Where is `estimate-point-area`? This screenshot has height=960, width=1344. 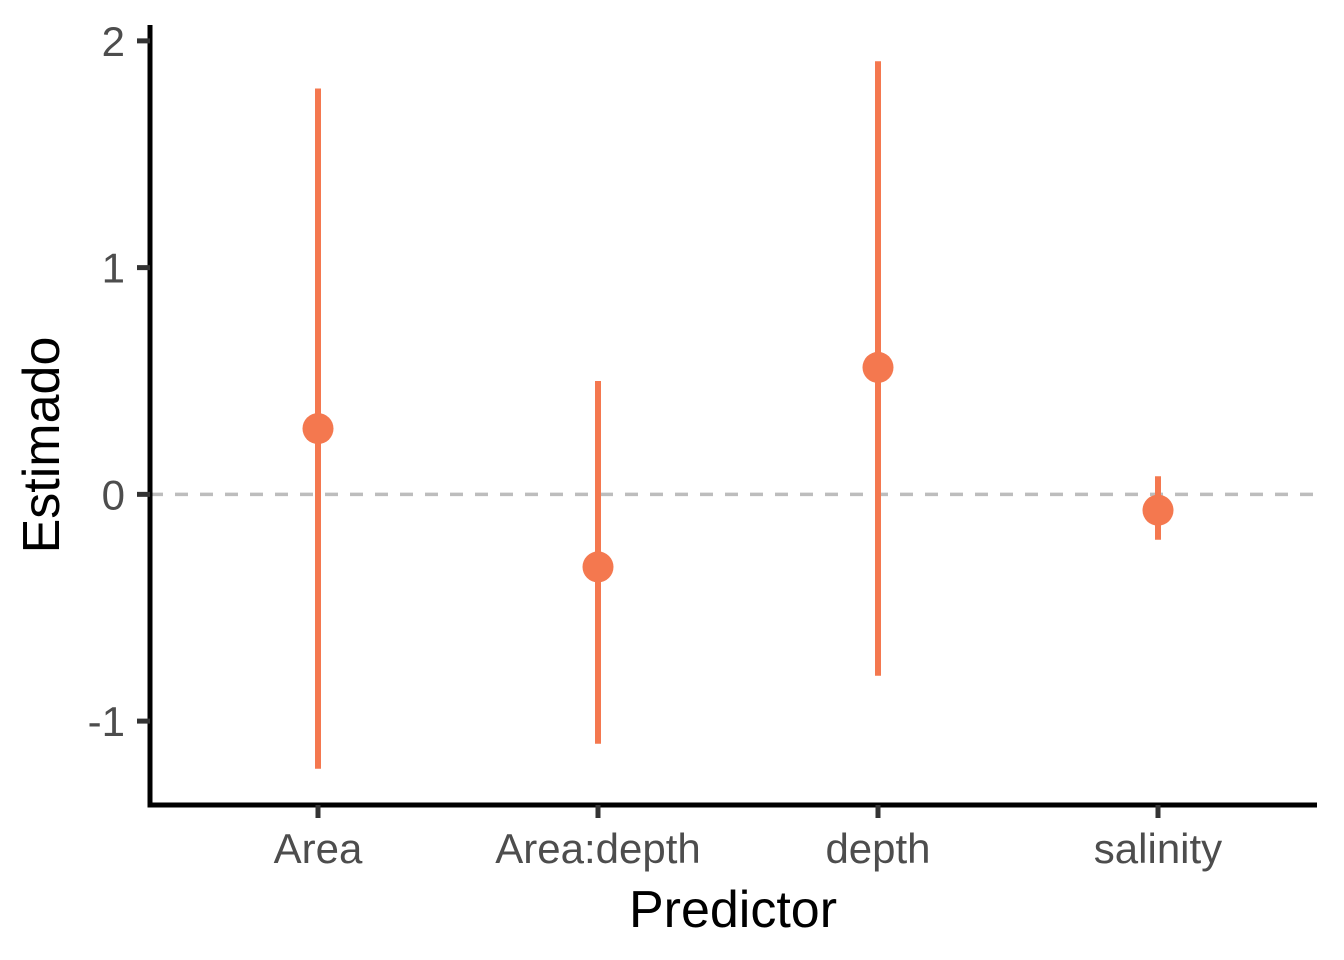
estimate-point-area is located at coordinates (318, 429).